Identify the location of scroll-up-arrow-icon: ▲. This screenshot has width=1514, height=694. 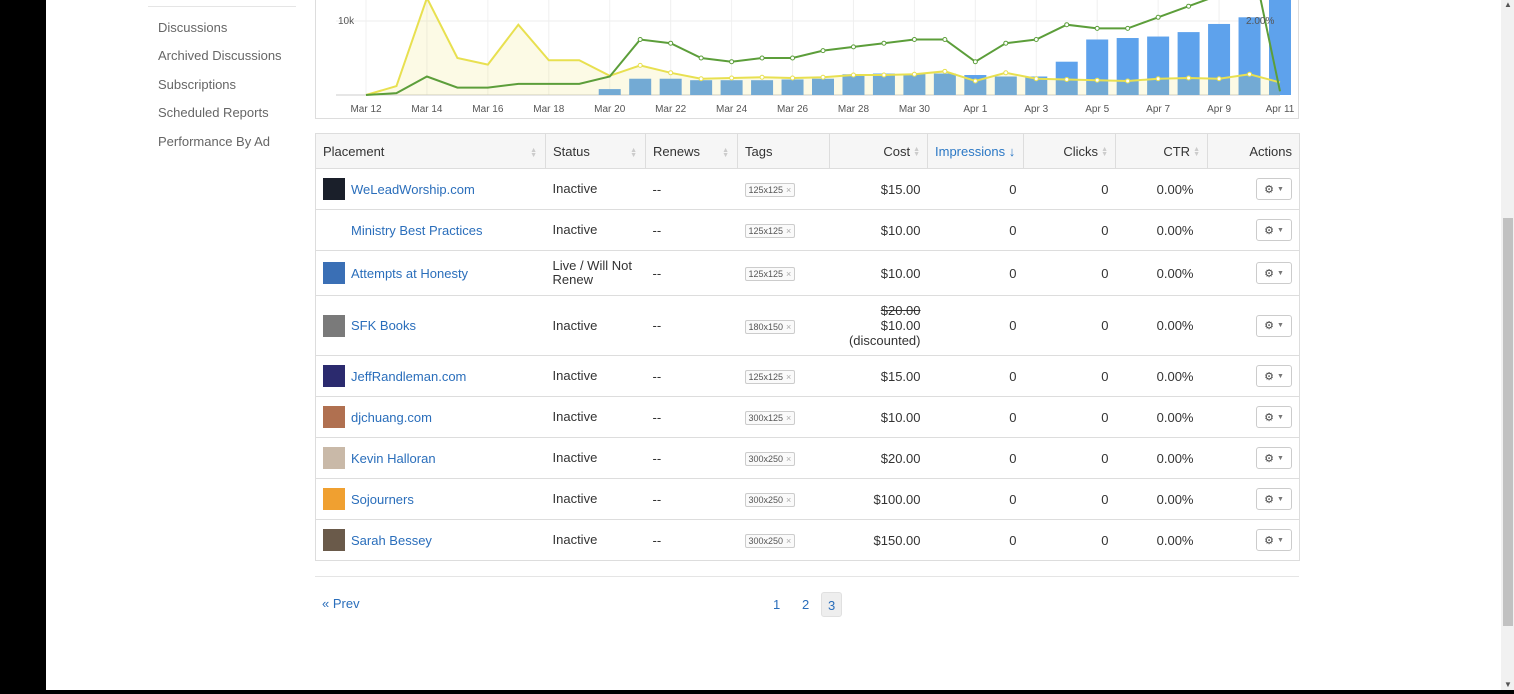
(1508, 4).